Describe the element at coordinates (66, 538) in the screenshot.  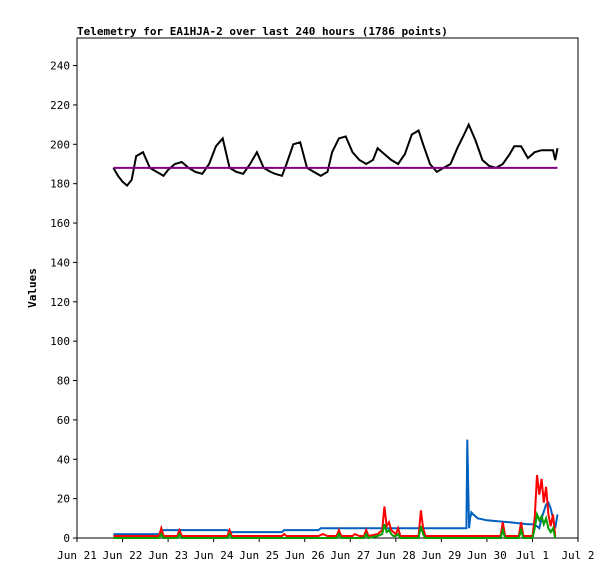
I see `y-tick-label: 0` at that location.